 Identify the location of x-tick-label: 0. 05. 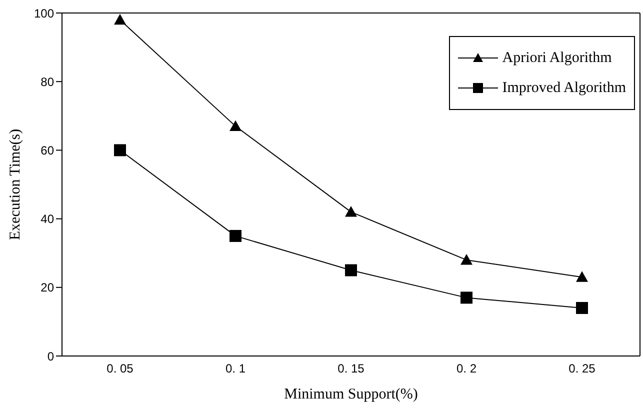
(120, 369).